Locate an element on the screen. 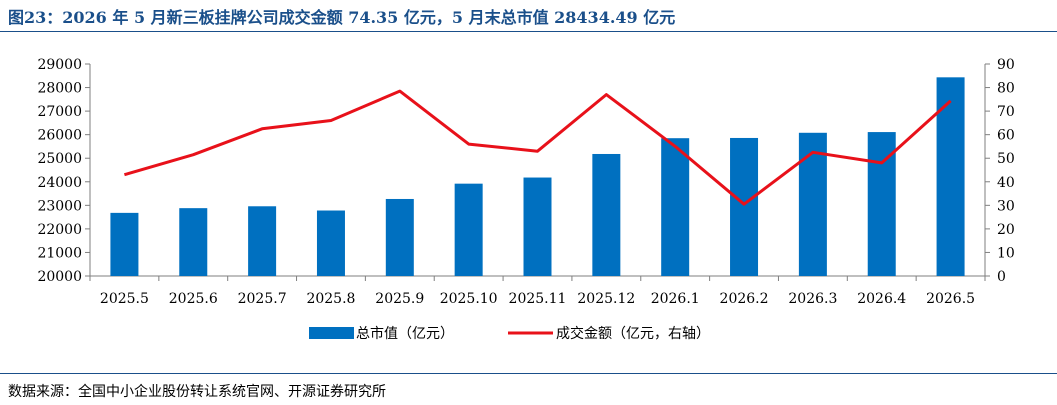  y-right-tick-label: 70 is located at coordinates (1006, 112).